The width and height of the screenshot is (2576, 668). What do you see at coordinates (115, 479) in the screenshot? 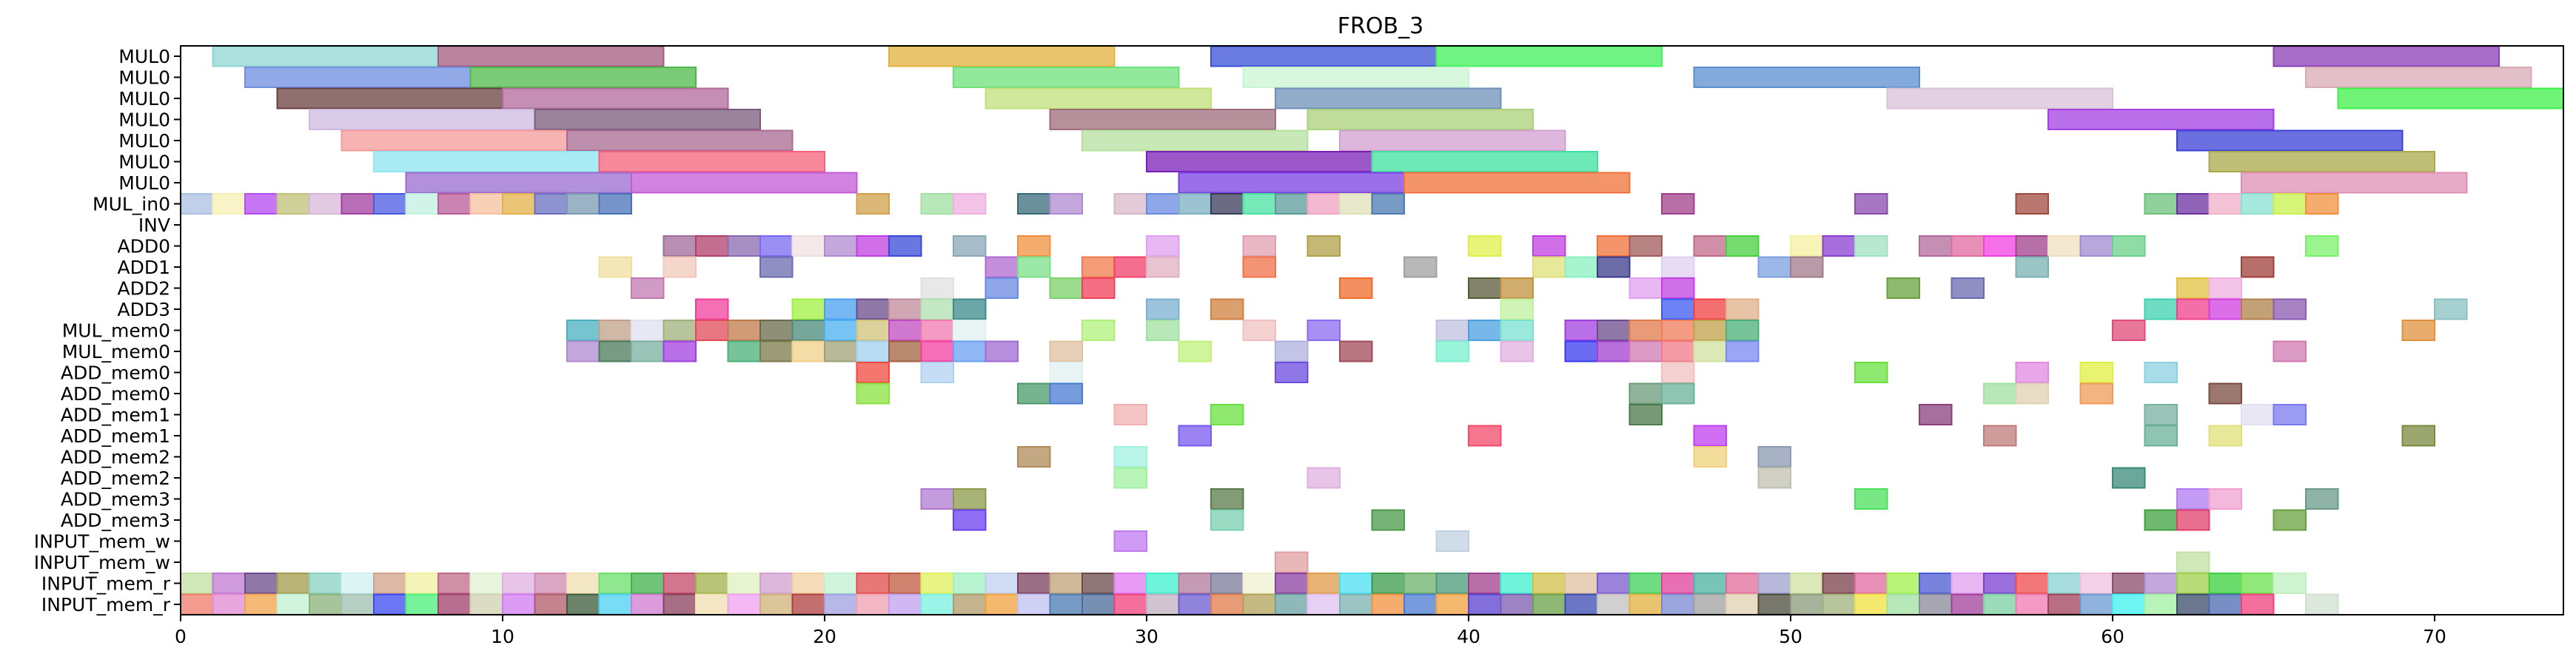
I see `y-tick-label: ADD_mem2` at bounding box center [115, 479].